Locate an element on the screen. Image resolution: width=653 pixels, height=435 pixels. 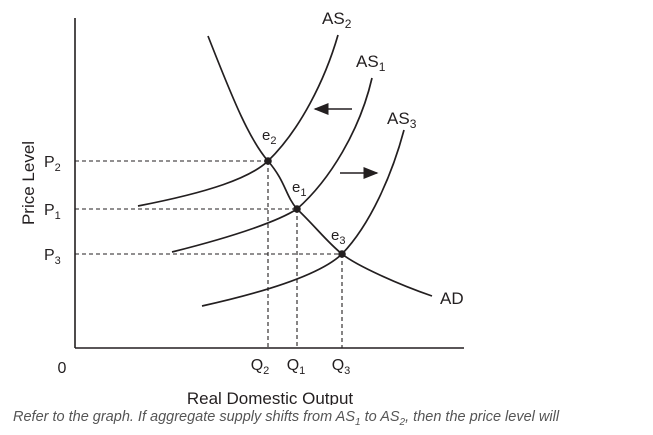
caption-sub1: 1 is located at coordinates (358, 422).